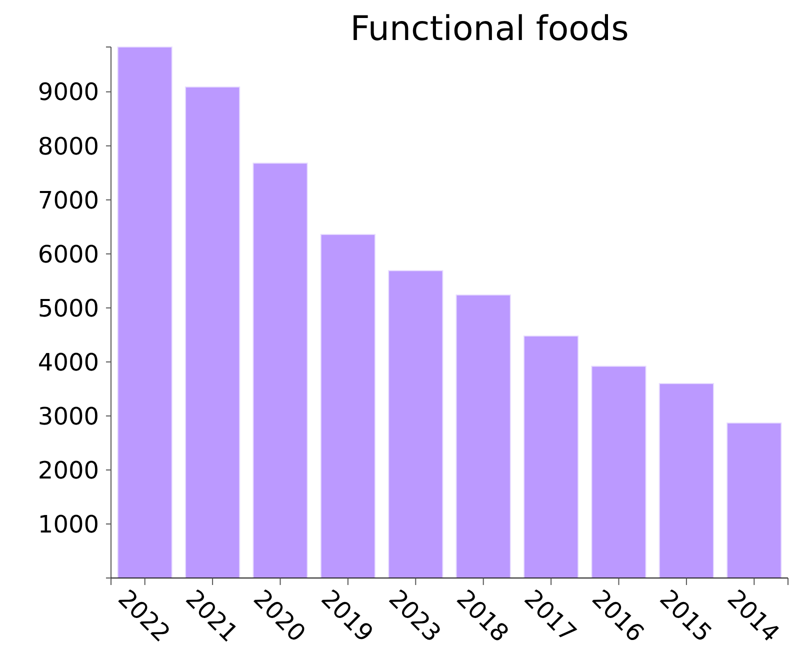 This screenshot has height=672, width=792. I want to click on y-tick-label: 9000, so click(68, 92).